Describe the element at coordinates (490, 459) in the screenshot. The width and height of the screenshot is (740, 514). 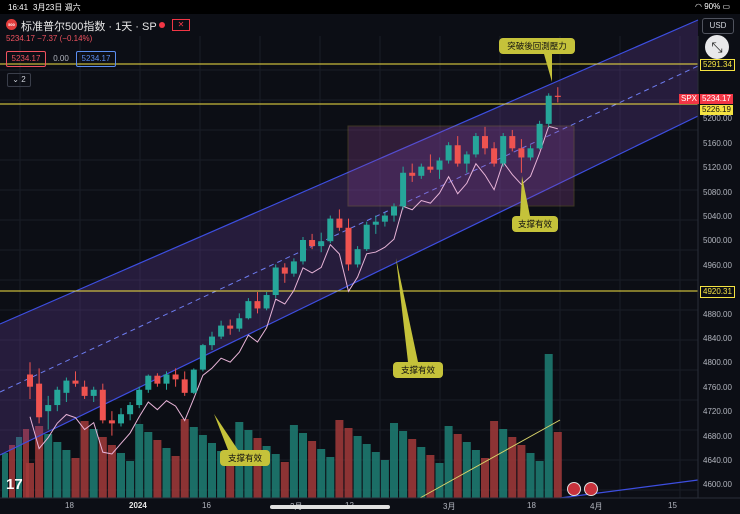
I see `volume-ma-line` at that location.